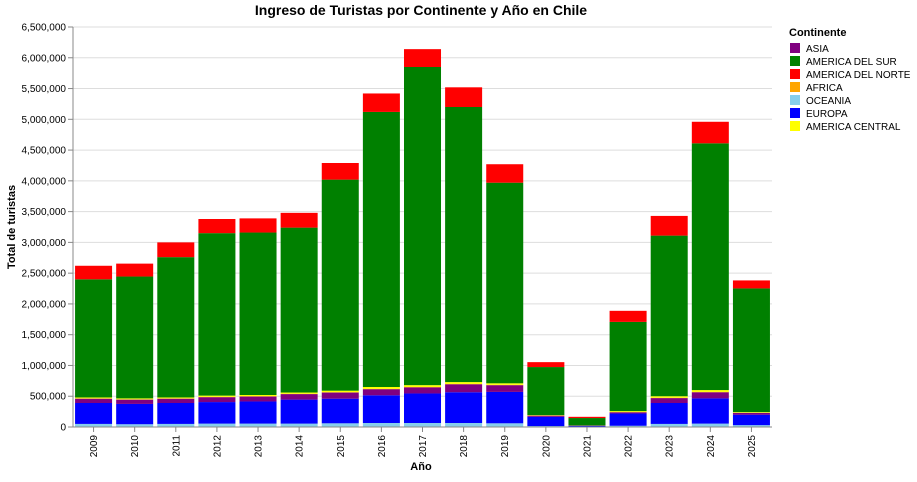  I want to click on x-tick-label: 2018, so click(464, 446).